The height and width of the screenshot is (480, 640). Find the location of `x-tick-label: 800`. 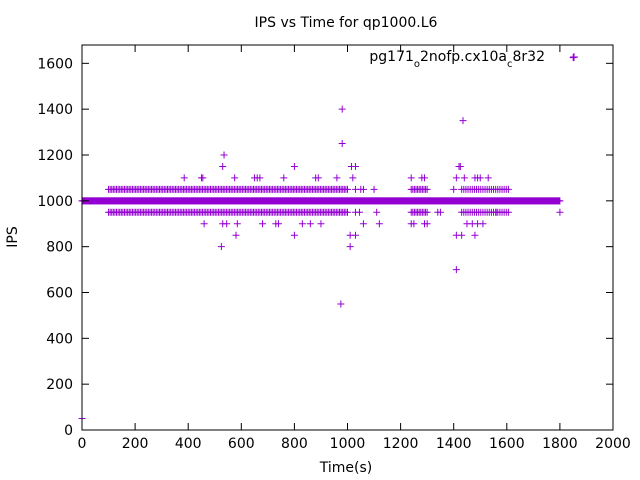

x-tick-label: 800 is located at coordinates (294, 444).